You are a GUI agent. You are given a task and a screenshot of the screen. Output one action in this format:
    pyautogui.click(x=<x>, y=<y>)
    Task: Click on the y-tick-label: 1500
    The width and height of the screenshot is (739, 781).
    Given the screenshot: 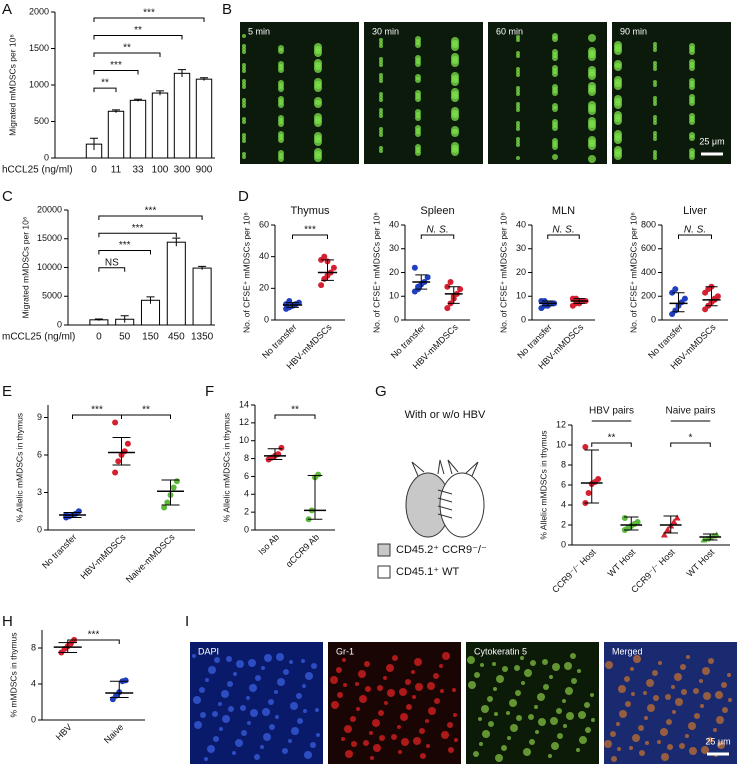 What is the action you would take?
    pyautogui.click(x=39, y=48)
    